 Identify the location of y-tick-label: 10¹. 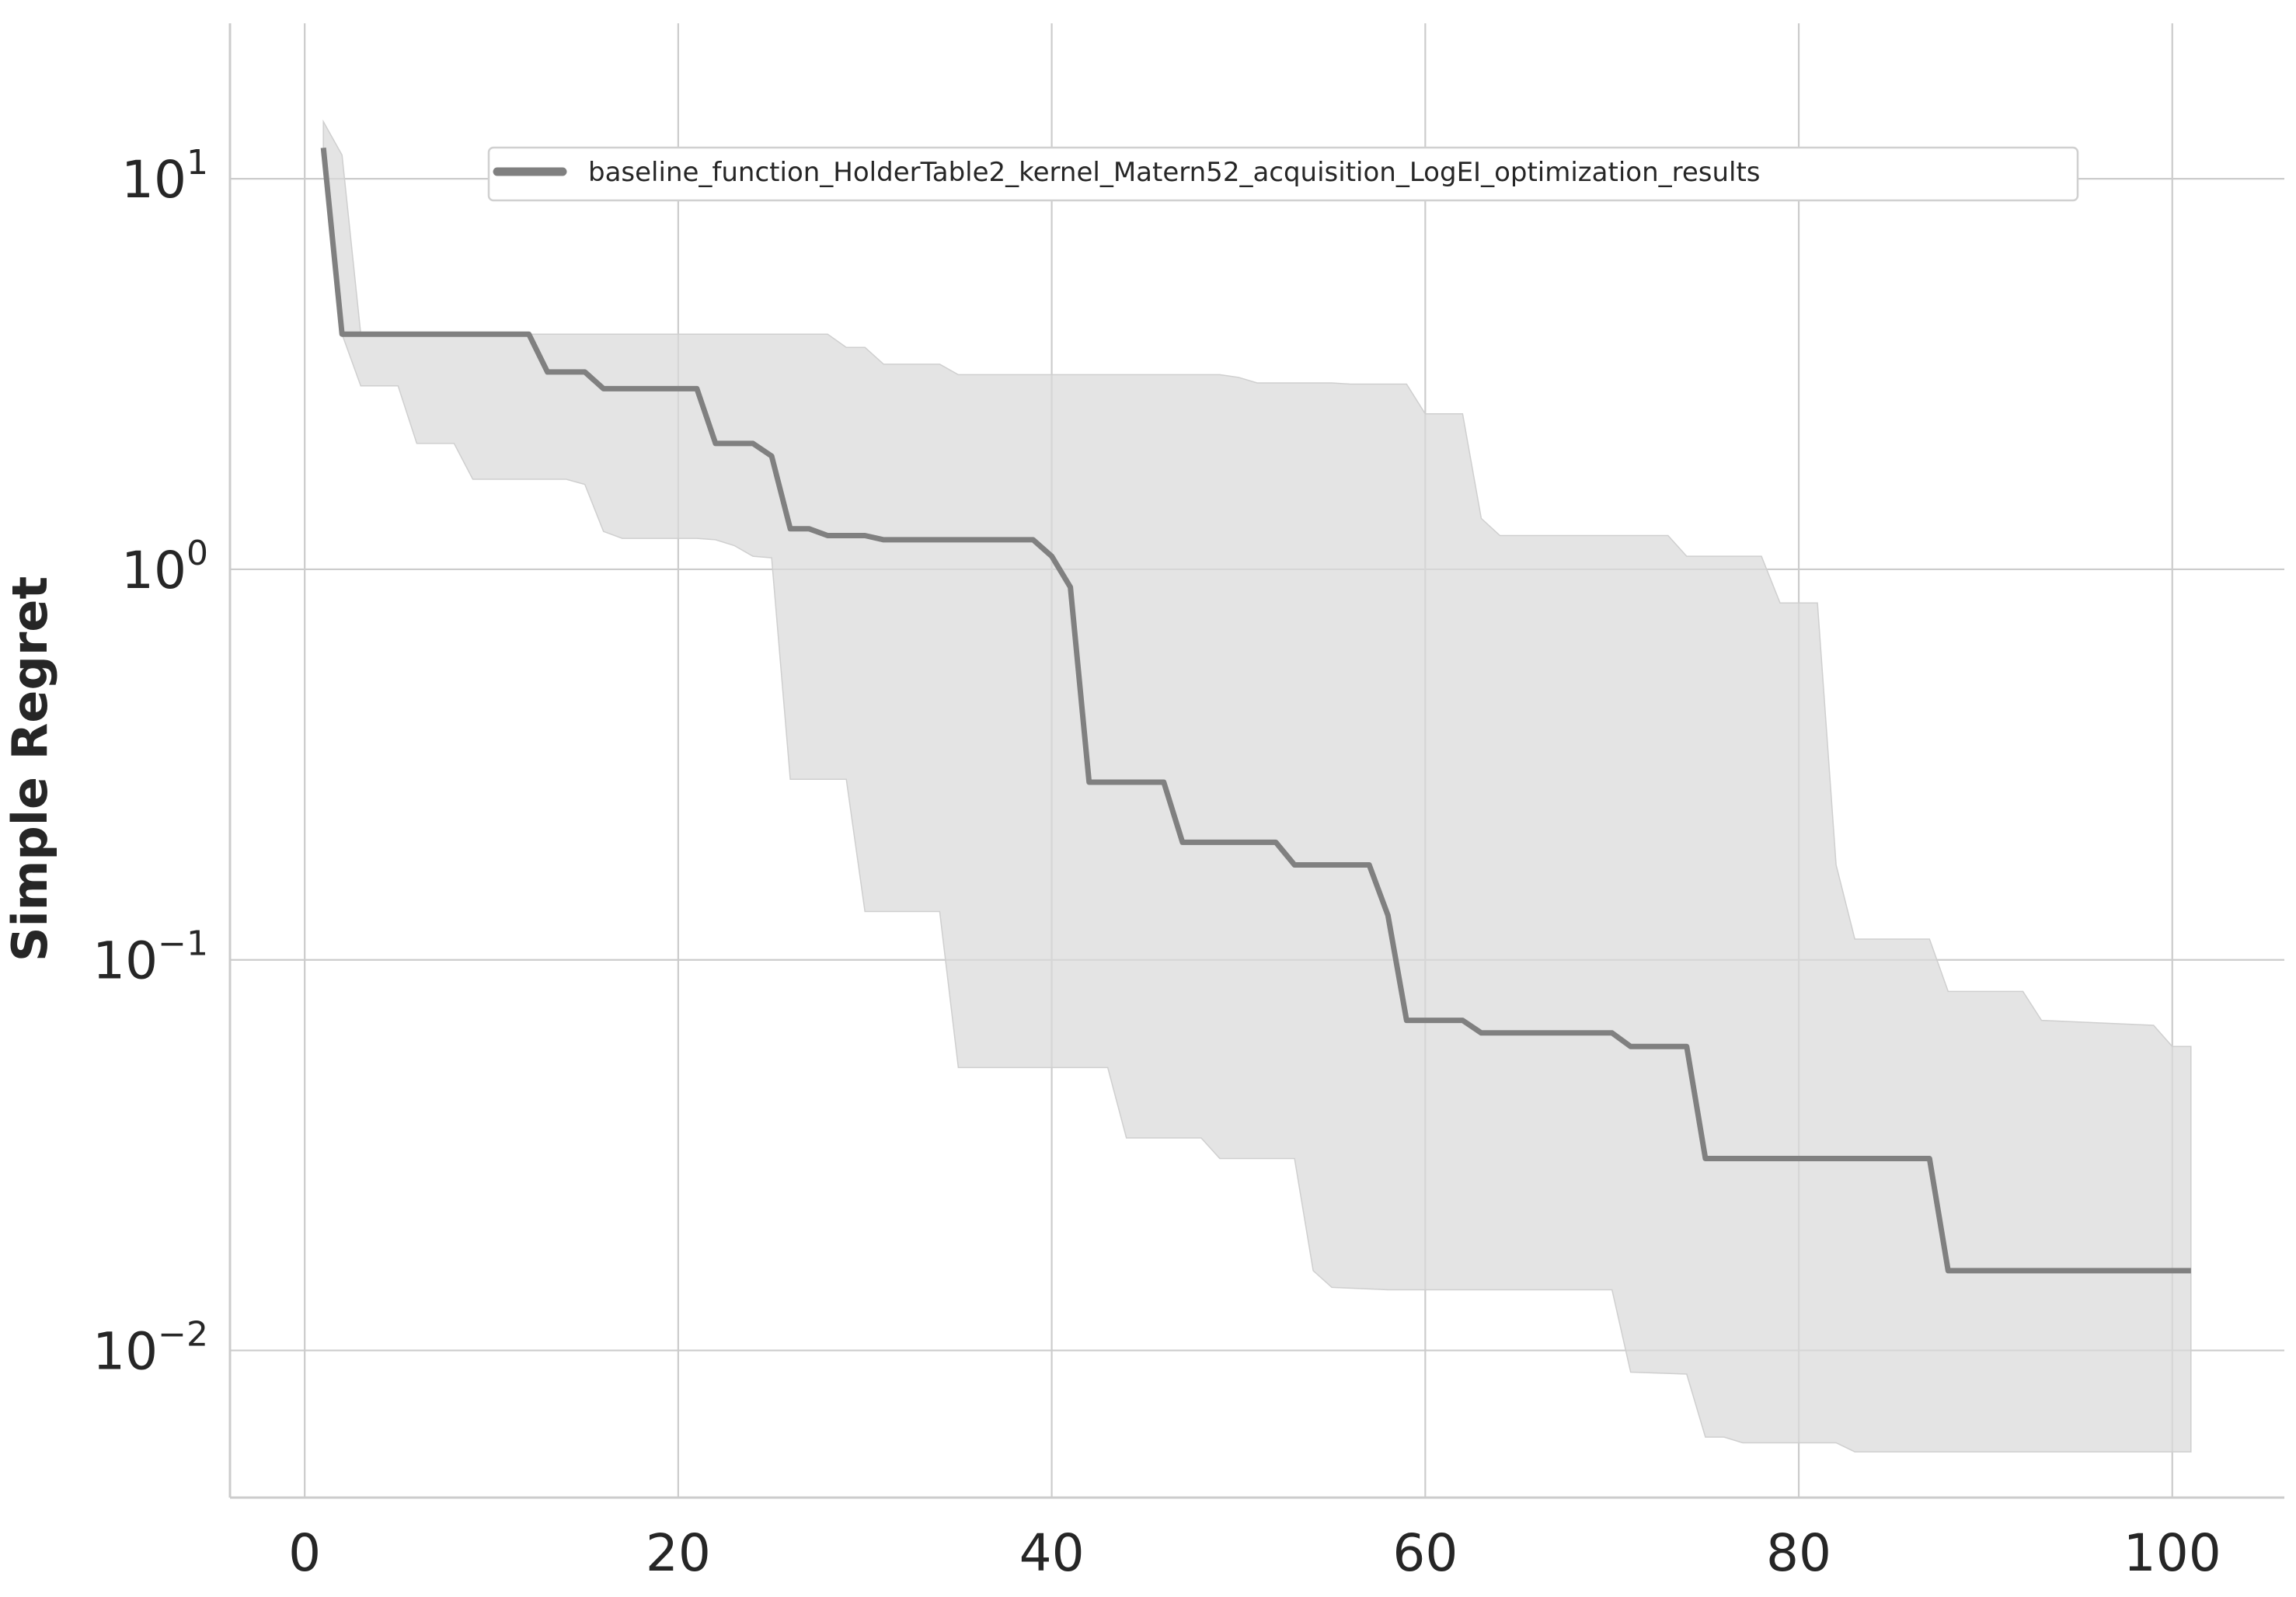
(164, 176).